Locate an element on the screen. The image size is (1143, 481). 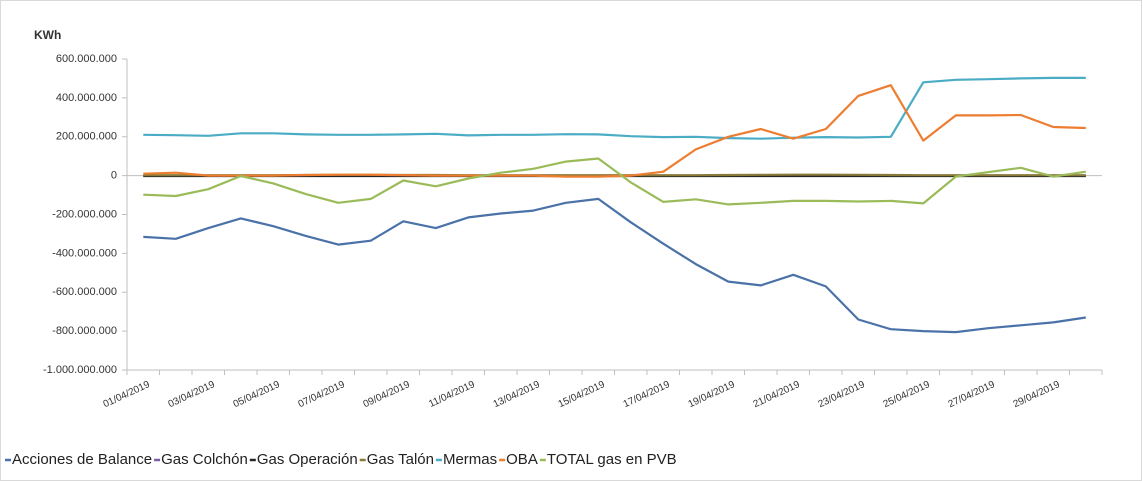
y-tick-label: -400.000.000 is located at coordinates (84, 253).